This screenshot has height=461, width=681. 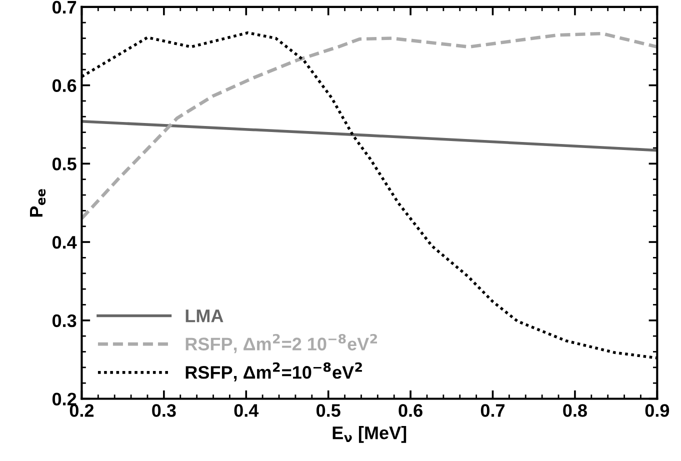 What do you see at coordinates (64, 164) in the screenshot?
I see `y-tick-label: 0.5` at bounding box center [64, 164].